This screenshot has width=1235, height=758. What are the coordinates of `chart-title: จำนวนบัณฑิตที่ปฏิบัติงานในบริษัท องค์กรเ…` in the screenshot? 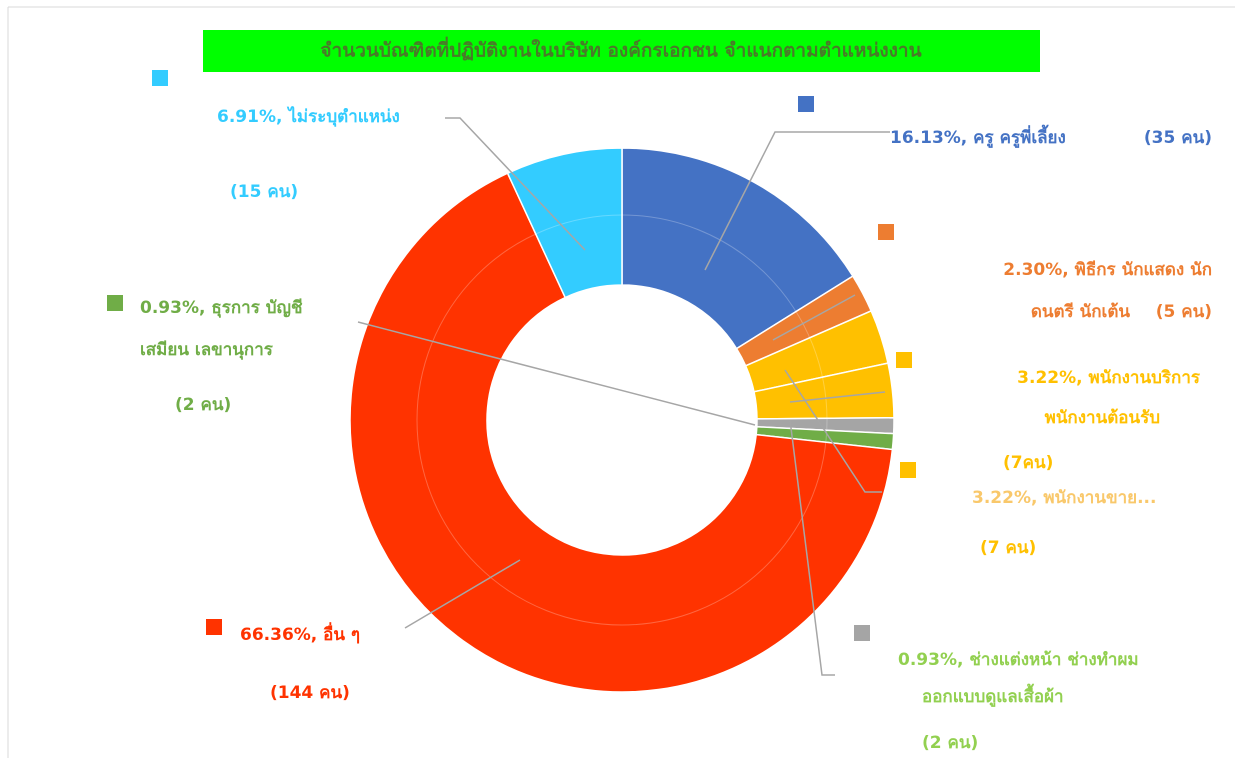 It's located at (620, 49).